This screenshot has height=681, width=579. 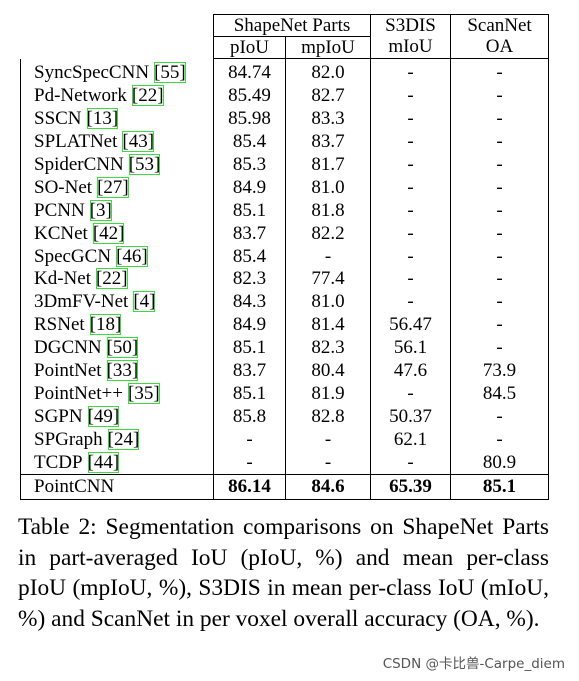 What do you see at coordinates (144, 393) in the screenshot?
I see `citation: [35]` at bounding box center [144, 393].